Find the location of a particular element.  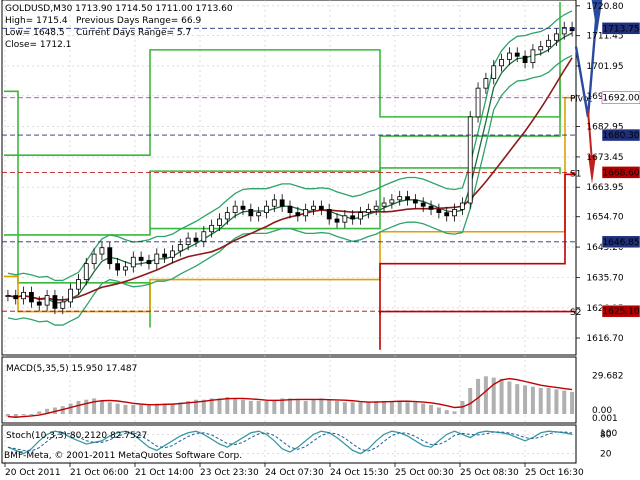

pivot-level-s1 is located at coordinates (477, 244).